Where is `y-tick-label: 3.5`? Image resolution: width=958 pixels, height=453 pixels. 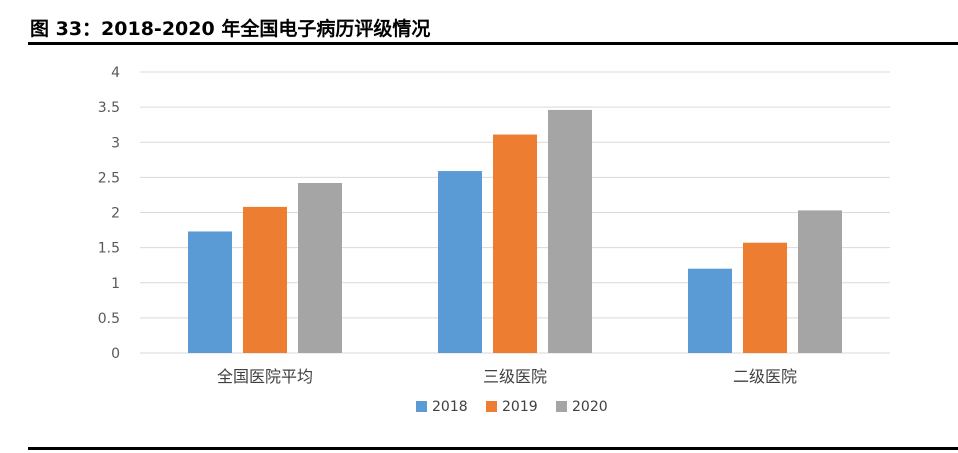 y-tick-label: 3.5 is located at coordinates (109, 108).